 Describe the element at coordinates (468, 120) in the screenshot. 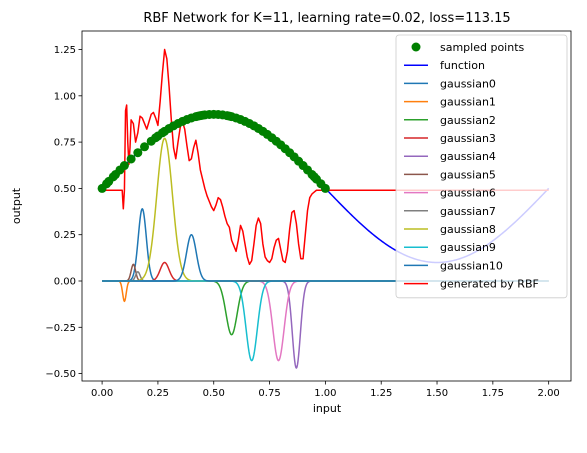

I see `legend-label: gaussian2` at that location.